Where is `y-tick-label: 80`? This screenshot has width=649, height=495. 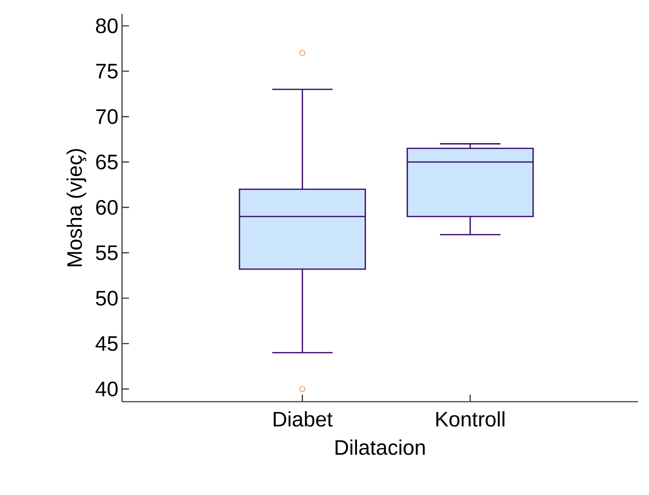
y-tick-label: 80 is located at coordinates (107, 26).